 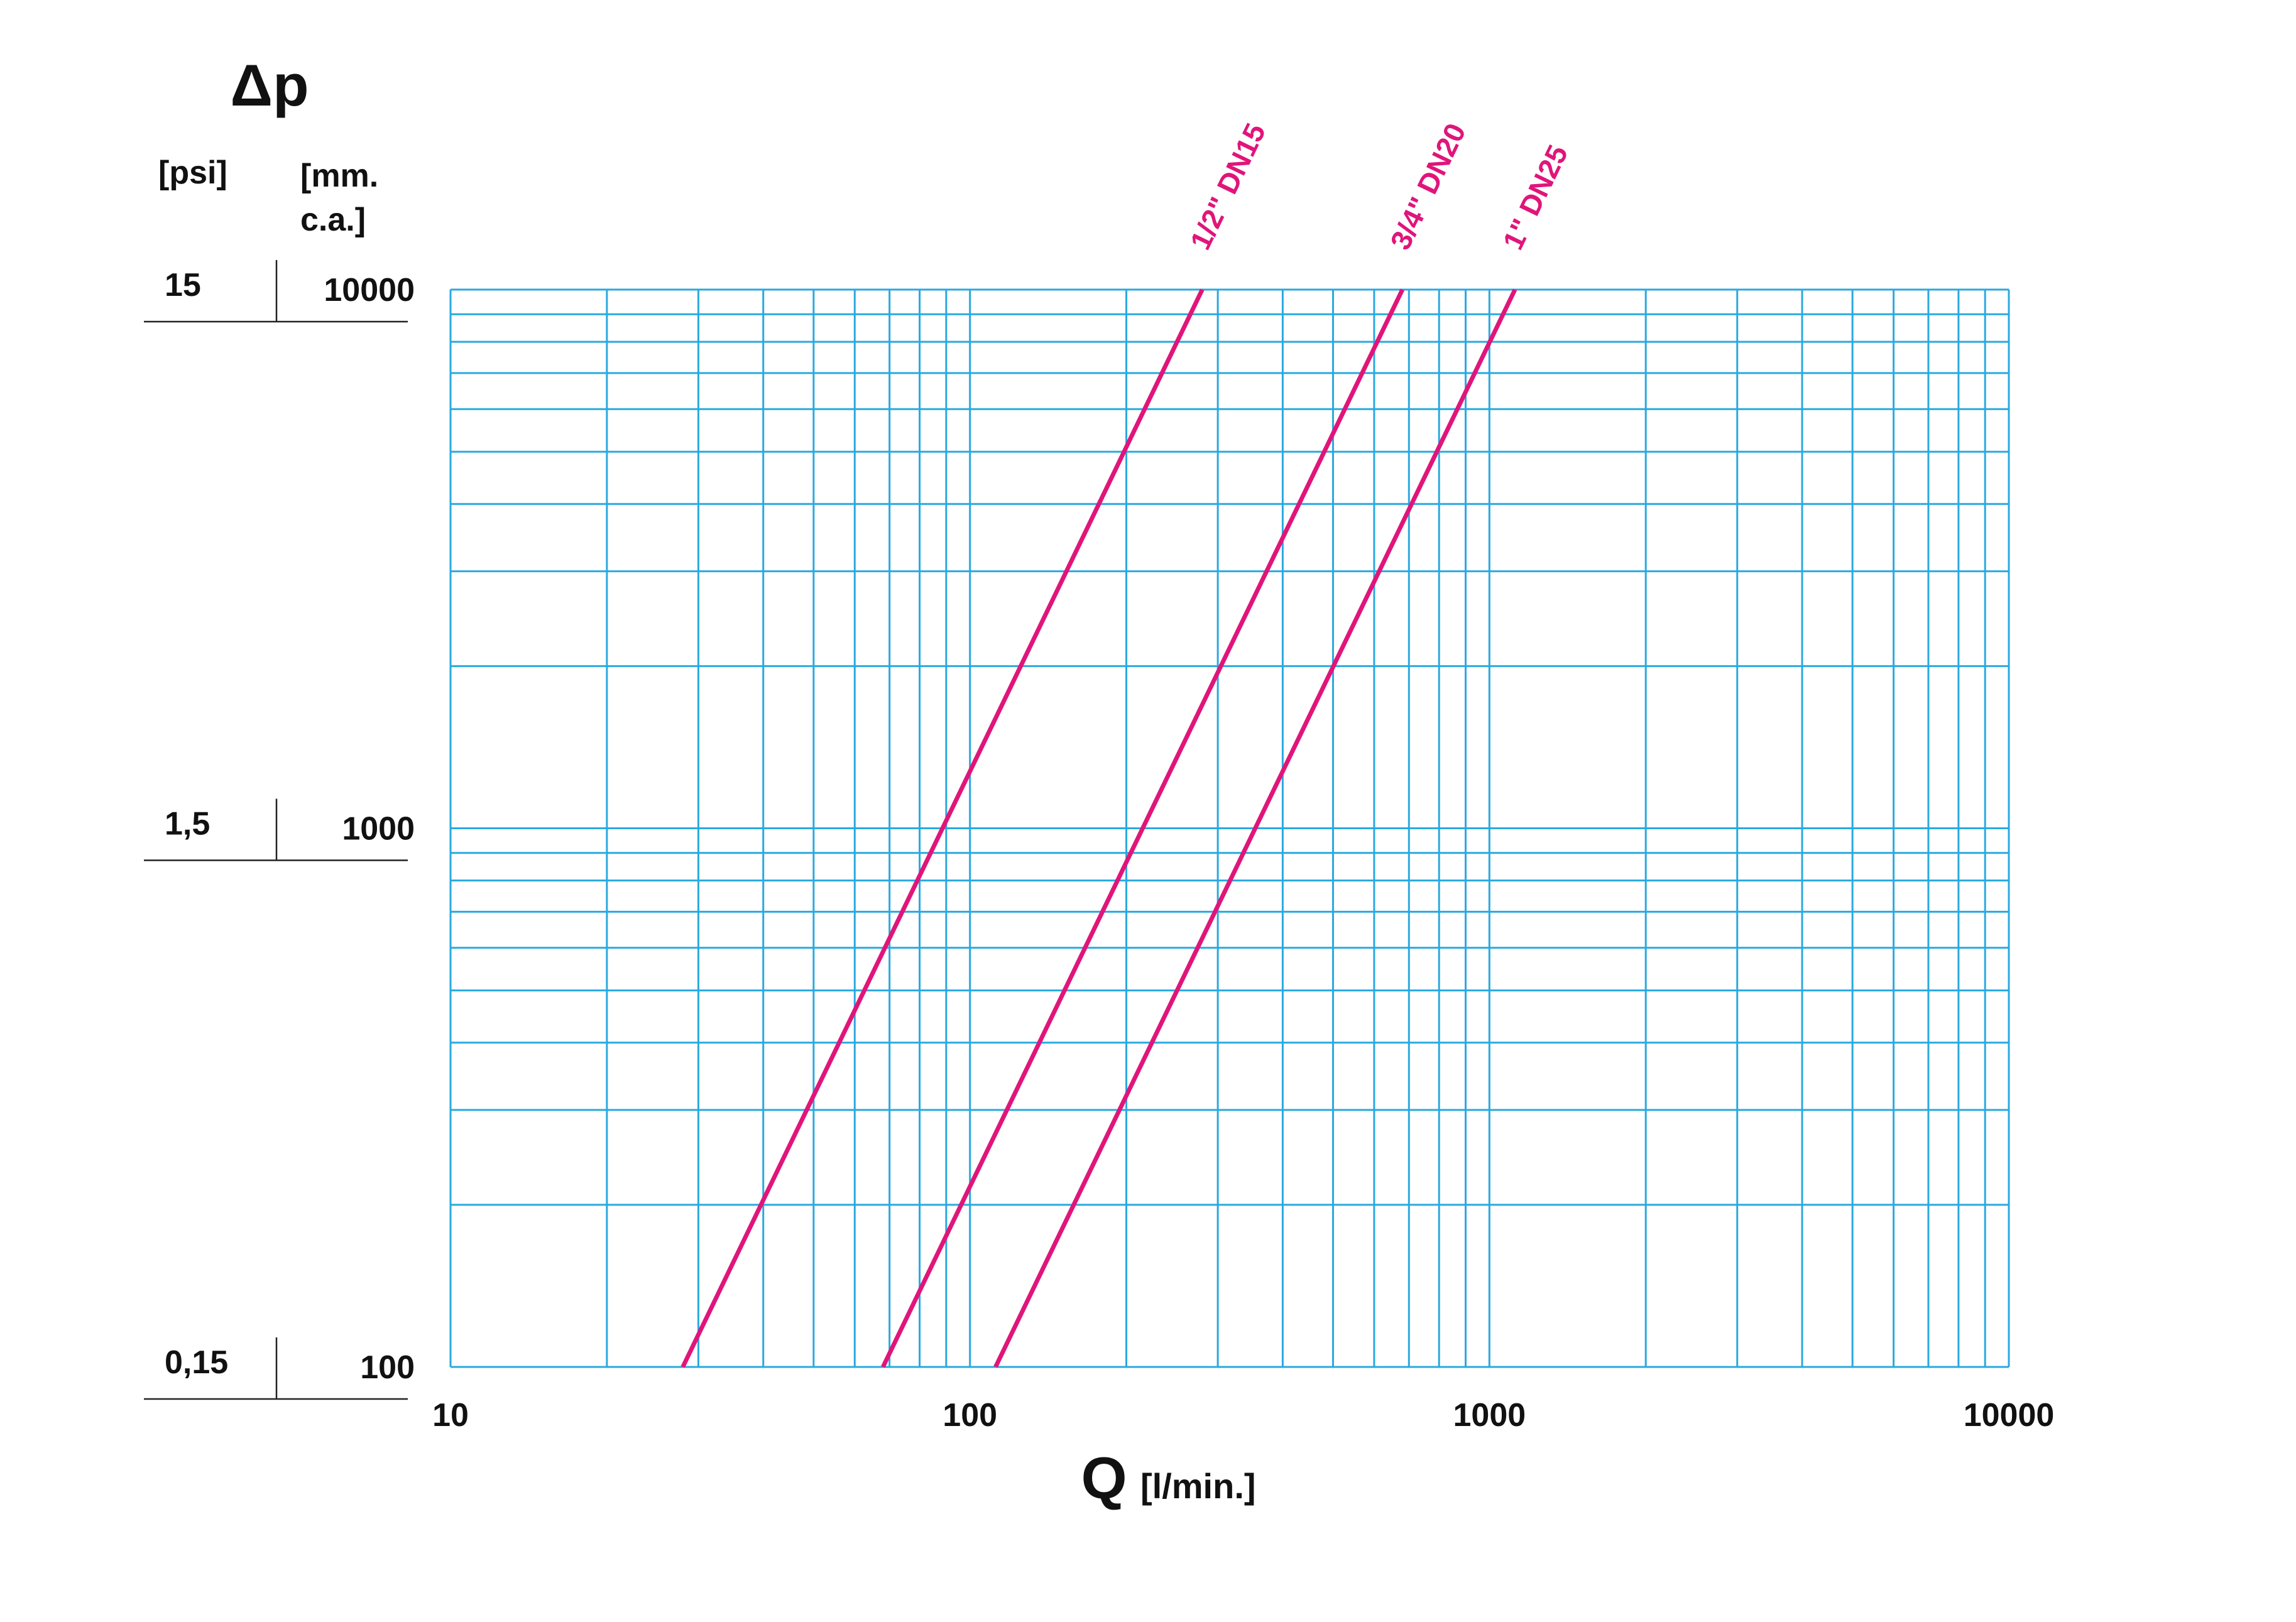 What do you see at coordinates (183, 285) in the screenshot?
I see `y2-tick-label: 15` at bounding box center [183, 285].